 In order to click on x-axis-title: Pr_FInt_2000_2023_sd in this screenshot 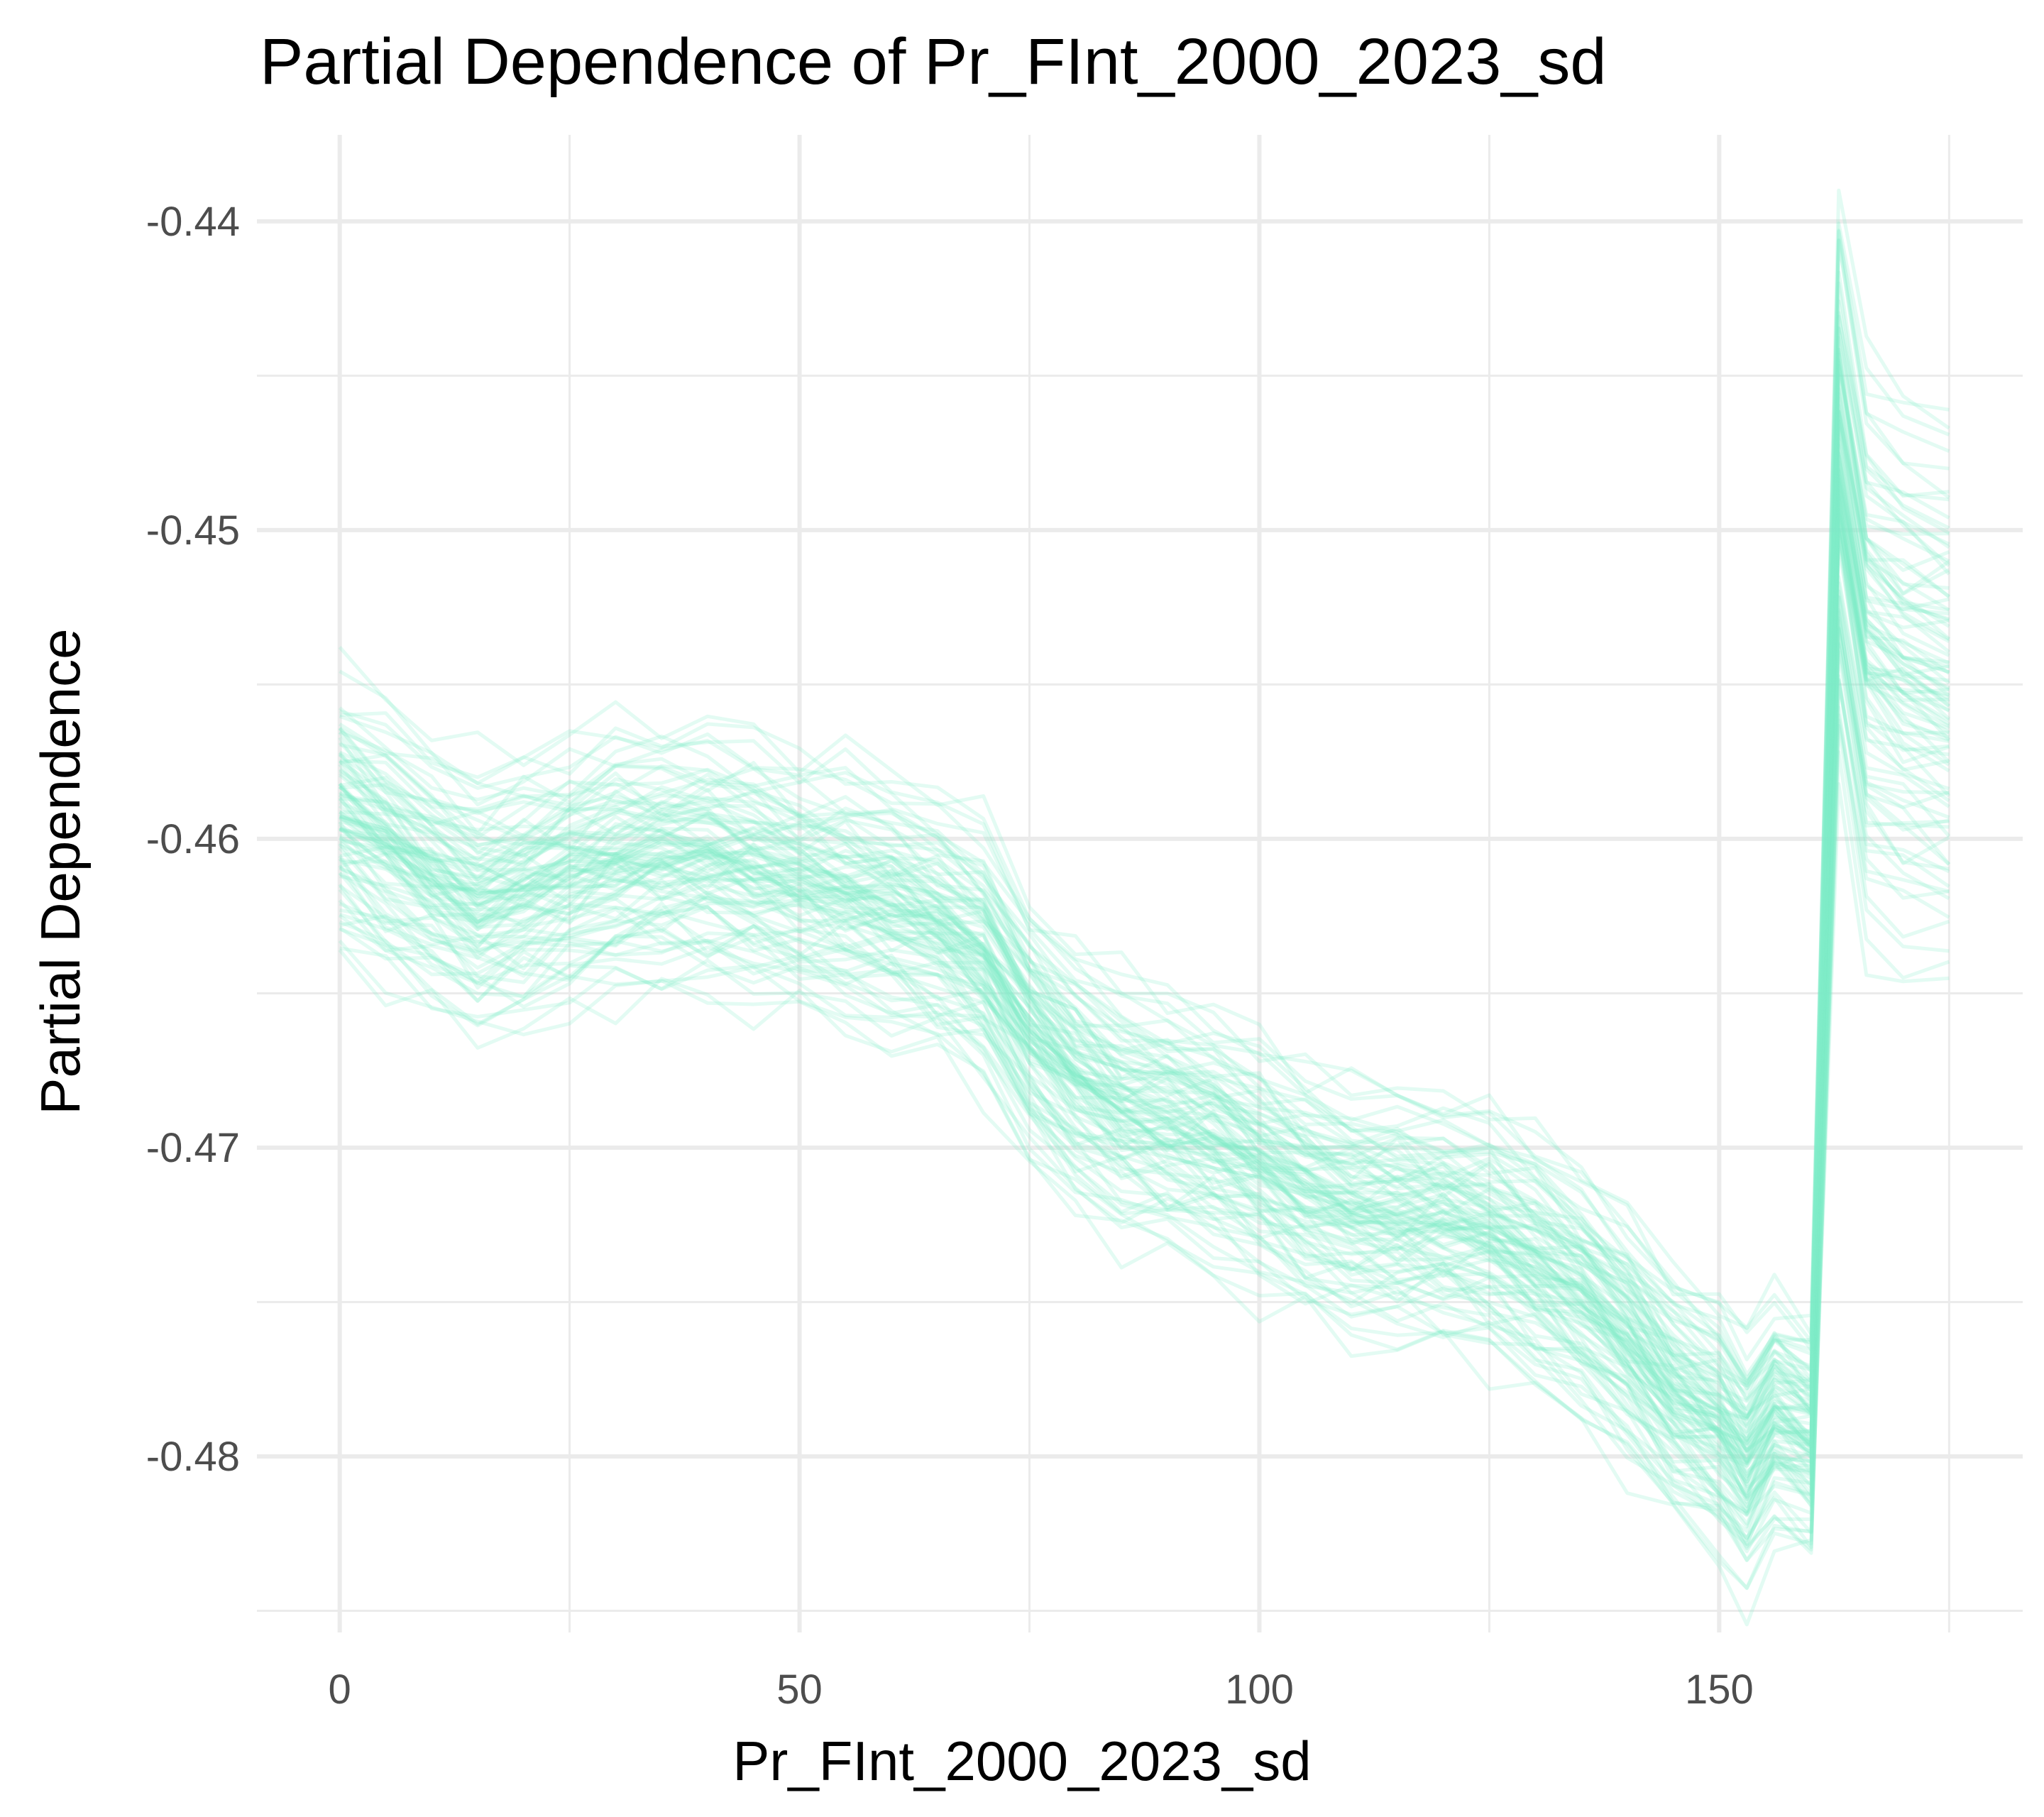, I will do `click(1022, 1761)`.